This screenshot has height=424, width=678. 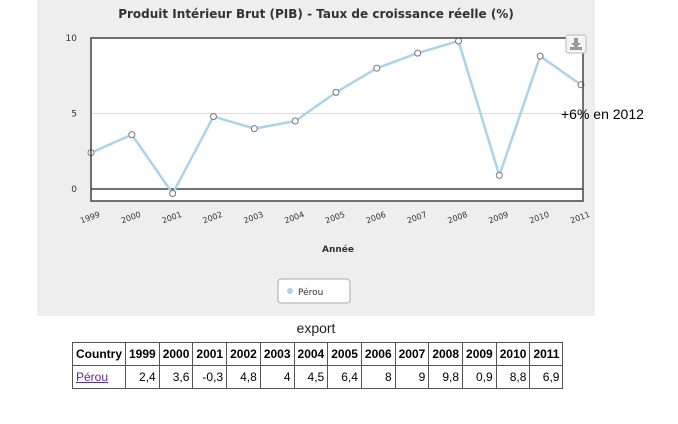 What do you see at coordinates (316, 328) in the screenshot?
I see `export-label: export` at bounding box center [316, 328].